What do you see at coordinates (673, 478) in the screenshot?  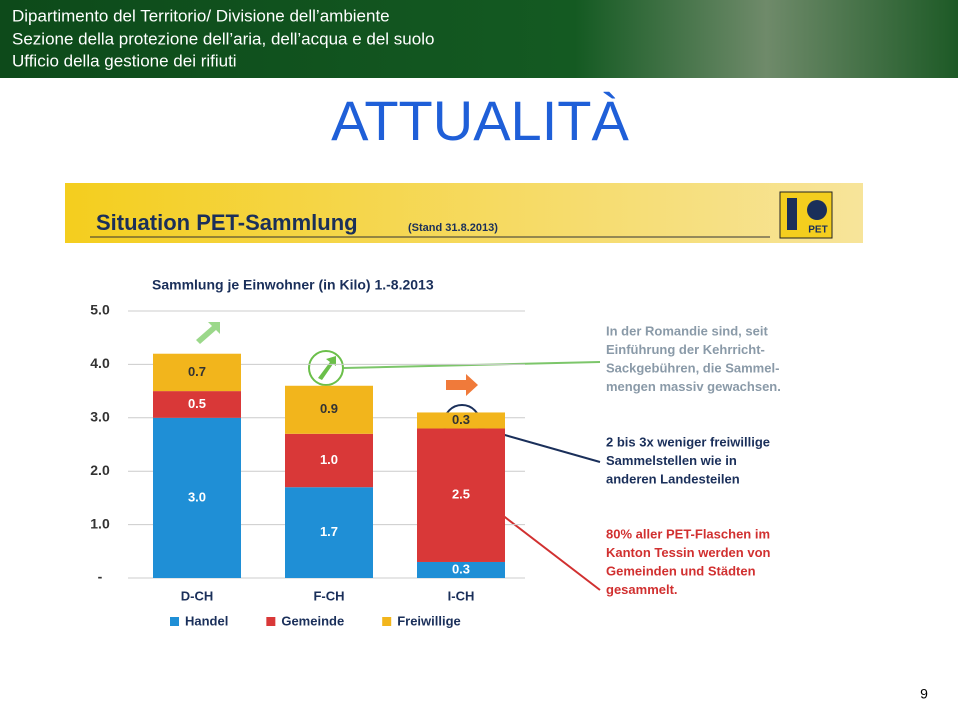 I see `annotation-line: anderen Landesteilen` at bounding box center [673, 478].